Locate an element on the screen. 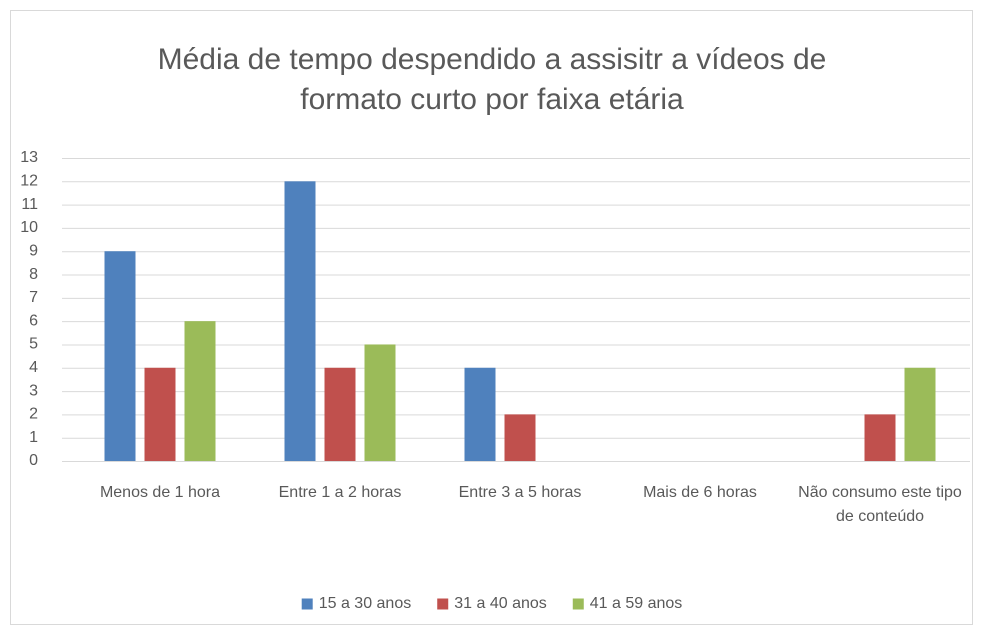  x-tick-label: Menos de 1 hora is located at coordinates (160, 492).